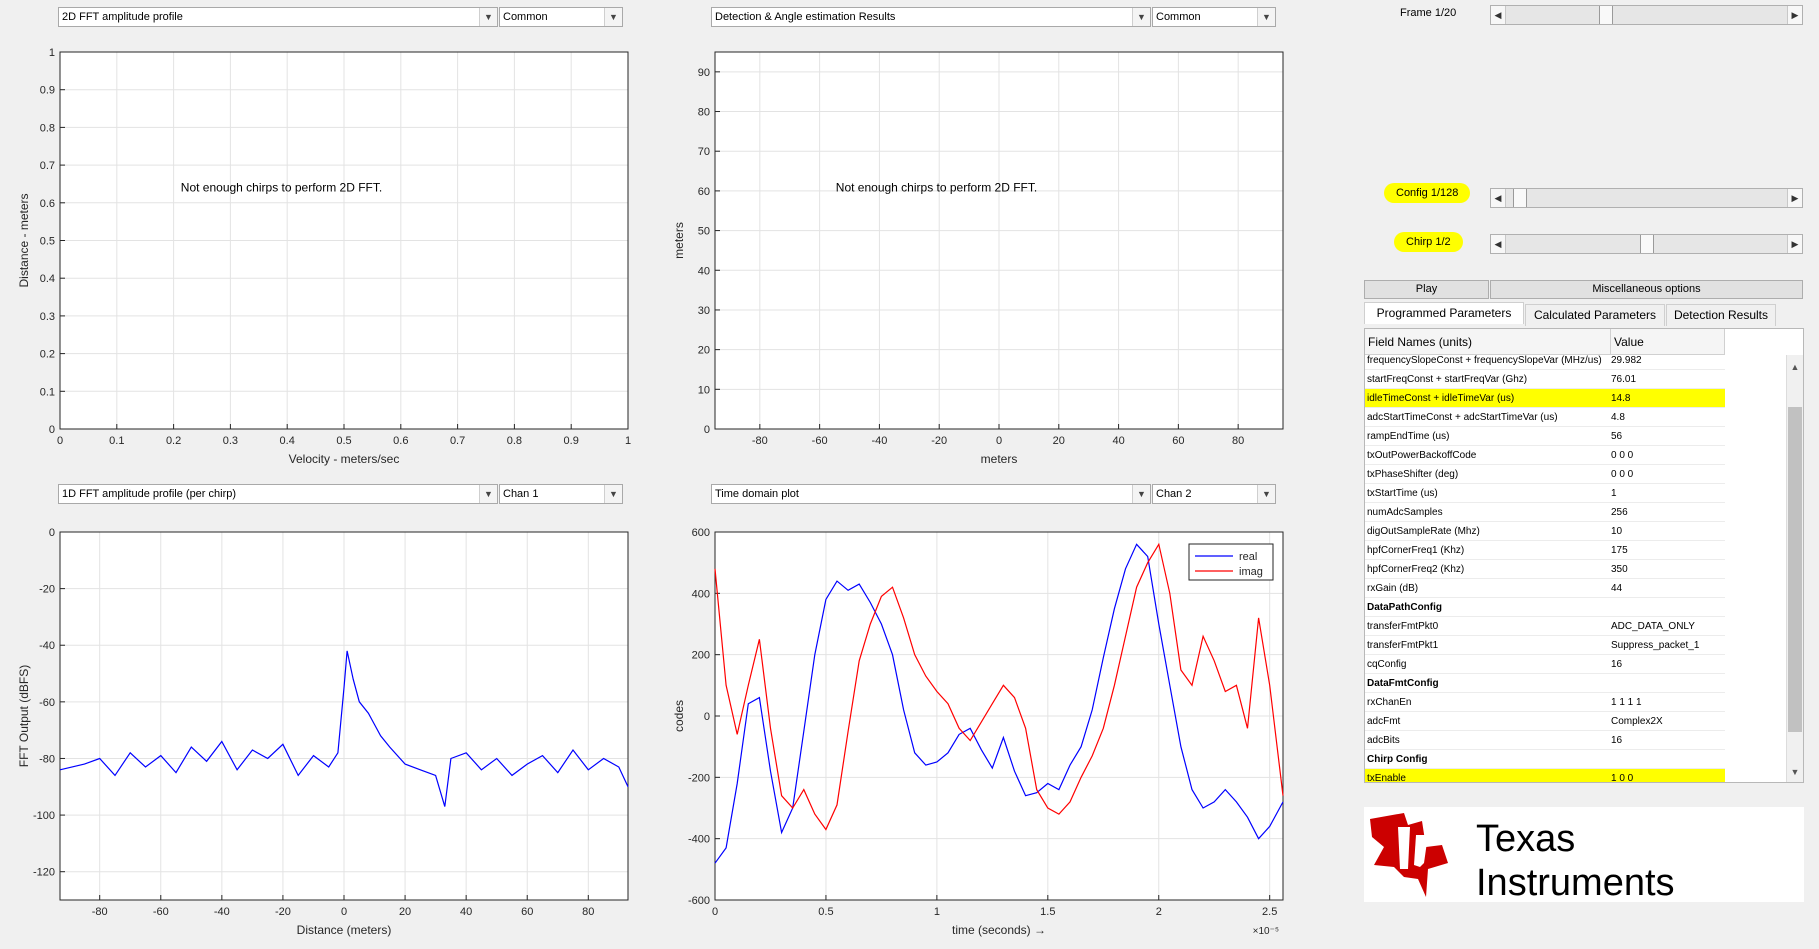  I want to click on column-header-value: Value, so click(1668, 342).